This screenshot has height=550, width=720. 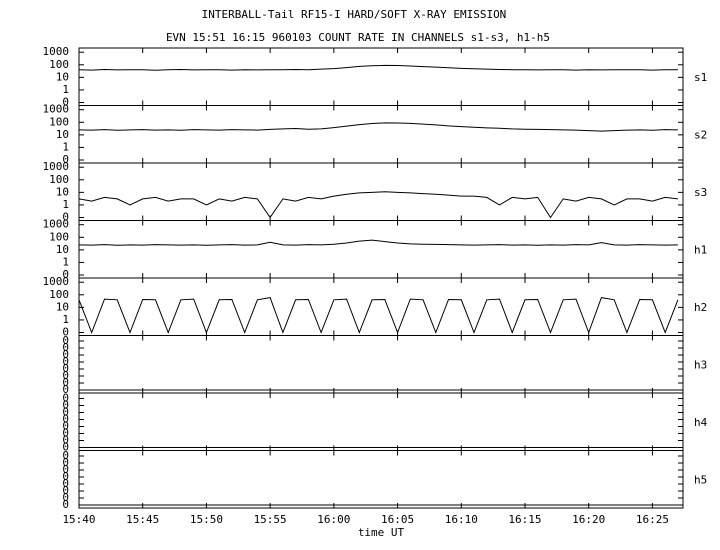 What do you see at coordinates (78, 519) in the screenshot?
I see `x-tick-label: 15:40` at bounding box center [78, 519].